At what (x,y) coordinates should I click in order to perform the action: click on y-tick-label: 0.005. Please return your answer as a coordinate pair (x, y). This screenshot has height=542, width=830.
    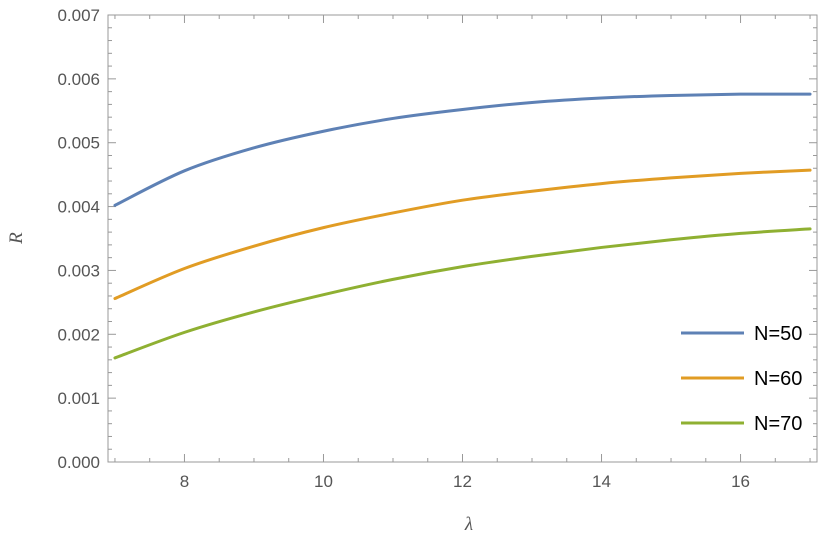
    Looking at the image, I should click on (78, 143).